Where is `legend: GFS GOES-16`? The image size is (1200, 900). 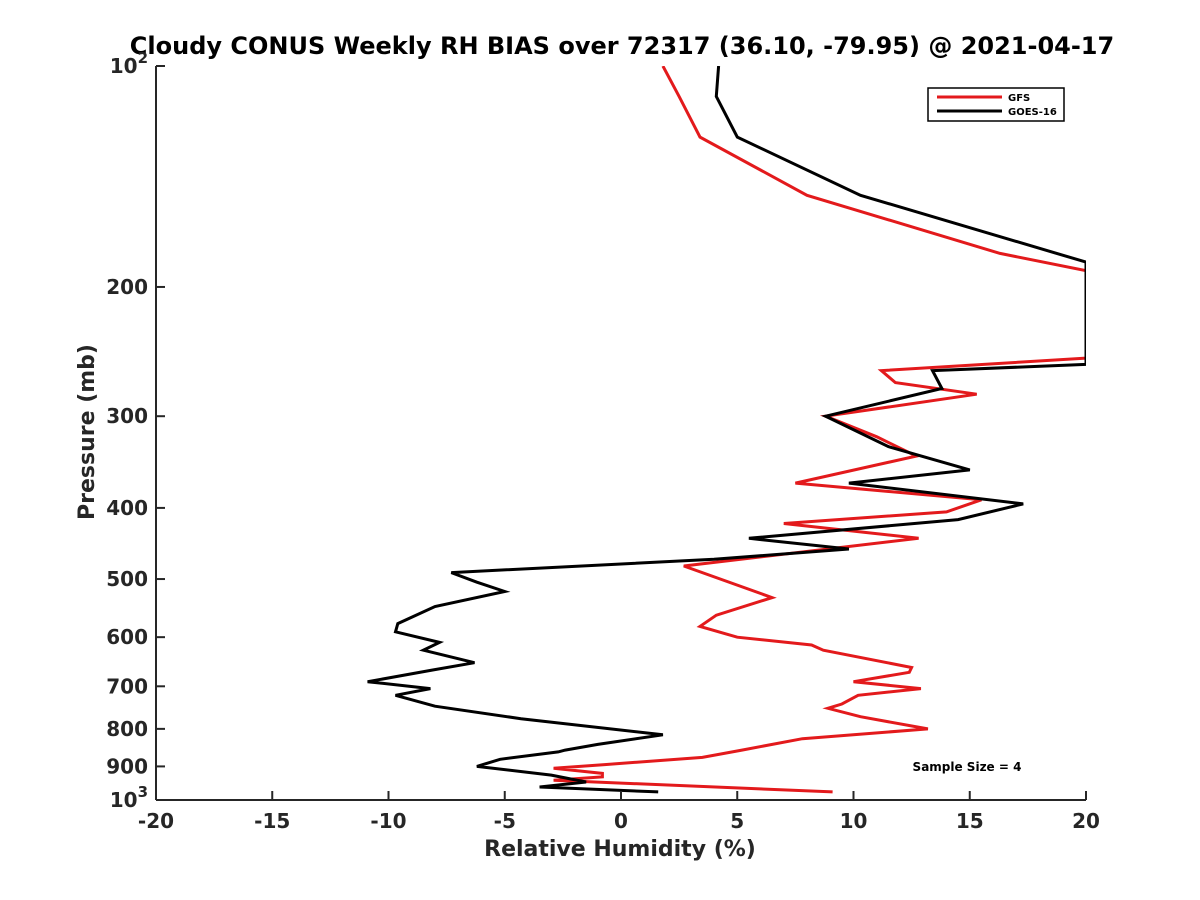
legend: GFS GOES-16 is located at coordinates (996, 104).